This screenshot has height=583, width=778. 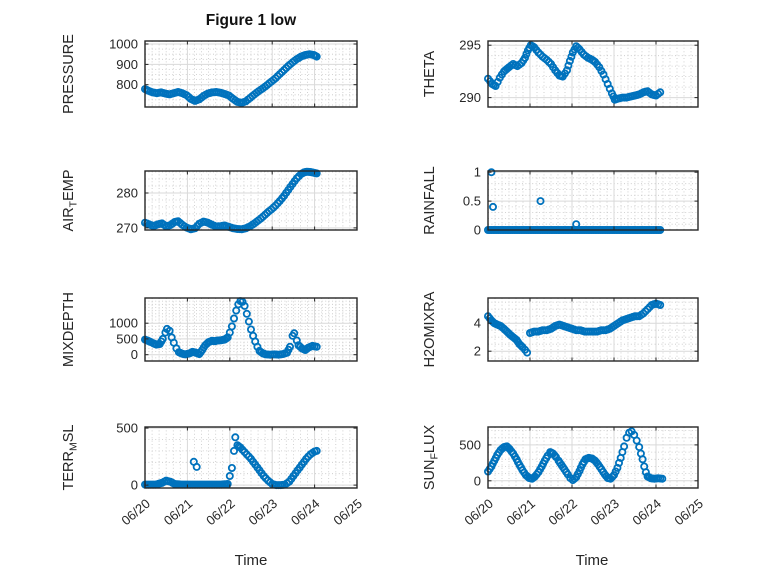 What do you see at coordinates (127, 84) in the screenshot?
I see `y-tick-label: 800` at bounding box center [127, 84].